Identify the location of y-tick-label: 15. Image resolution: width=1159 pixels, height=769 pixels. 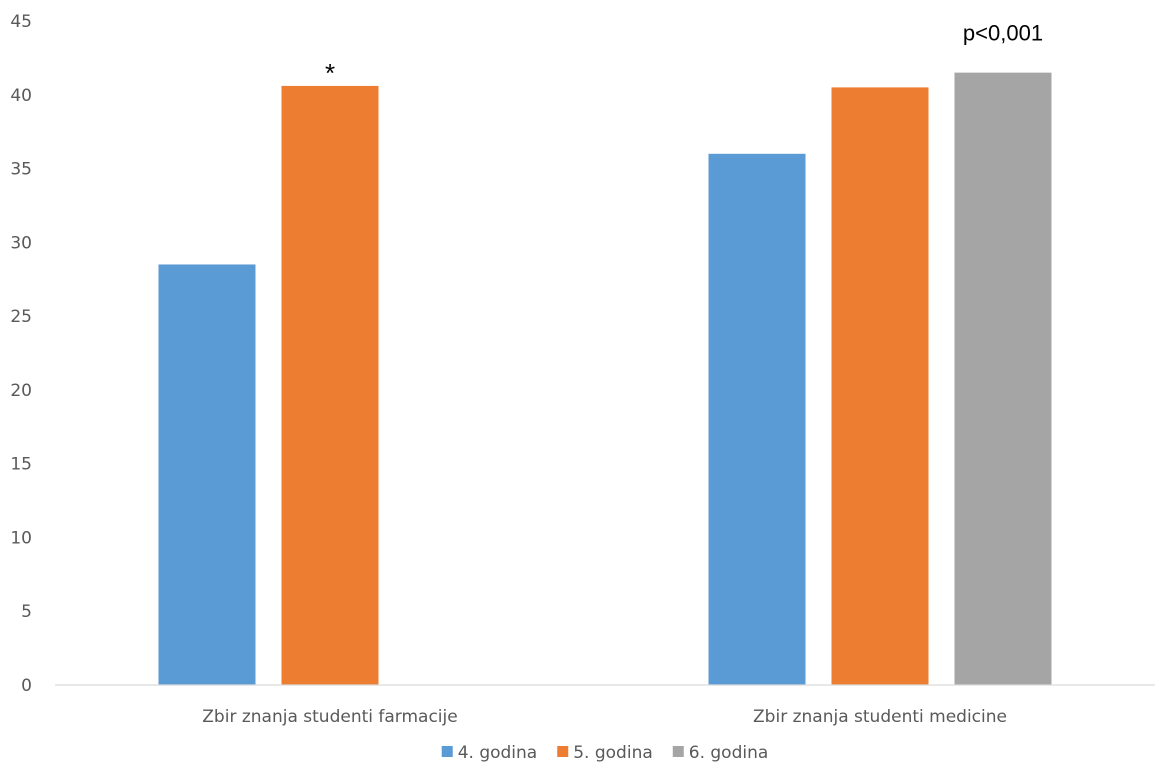
(21, 465).